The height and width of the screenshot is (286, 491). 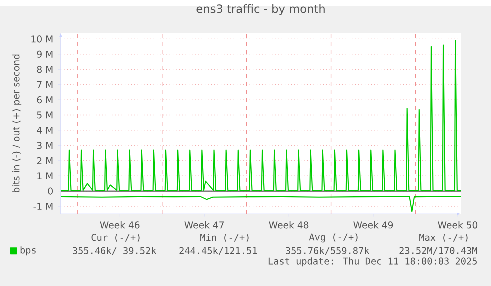 What do you see at coordinates (333, 238) in the screenshot?
I see `text: Avg (-/+)` at bounding box center [333, 238].